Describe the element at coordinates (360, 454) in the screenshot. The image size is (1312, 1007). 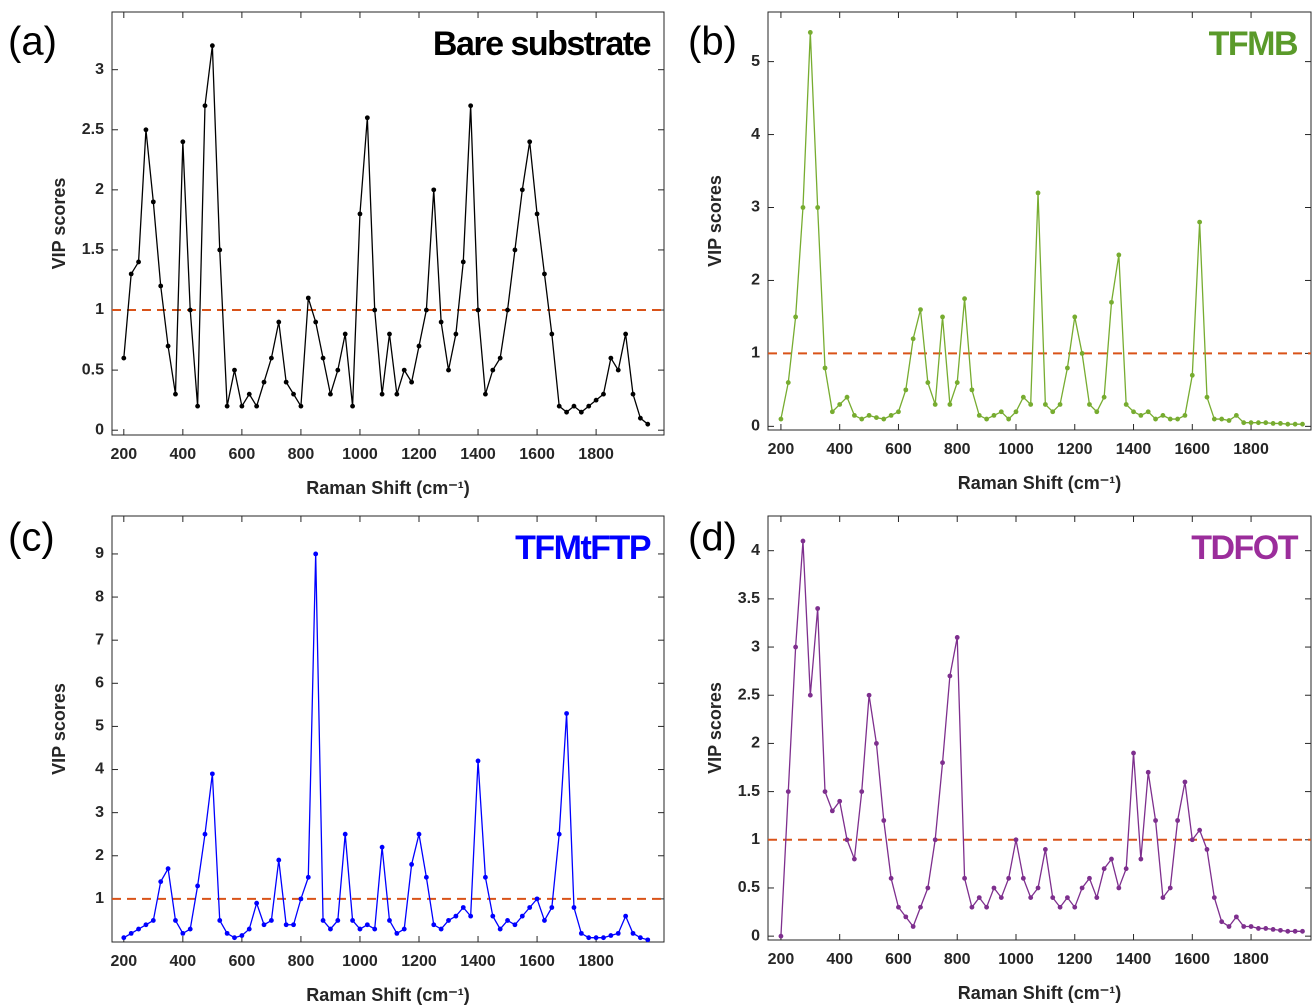
I see `x-tick-label: 1000` at that location.